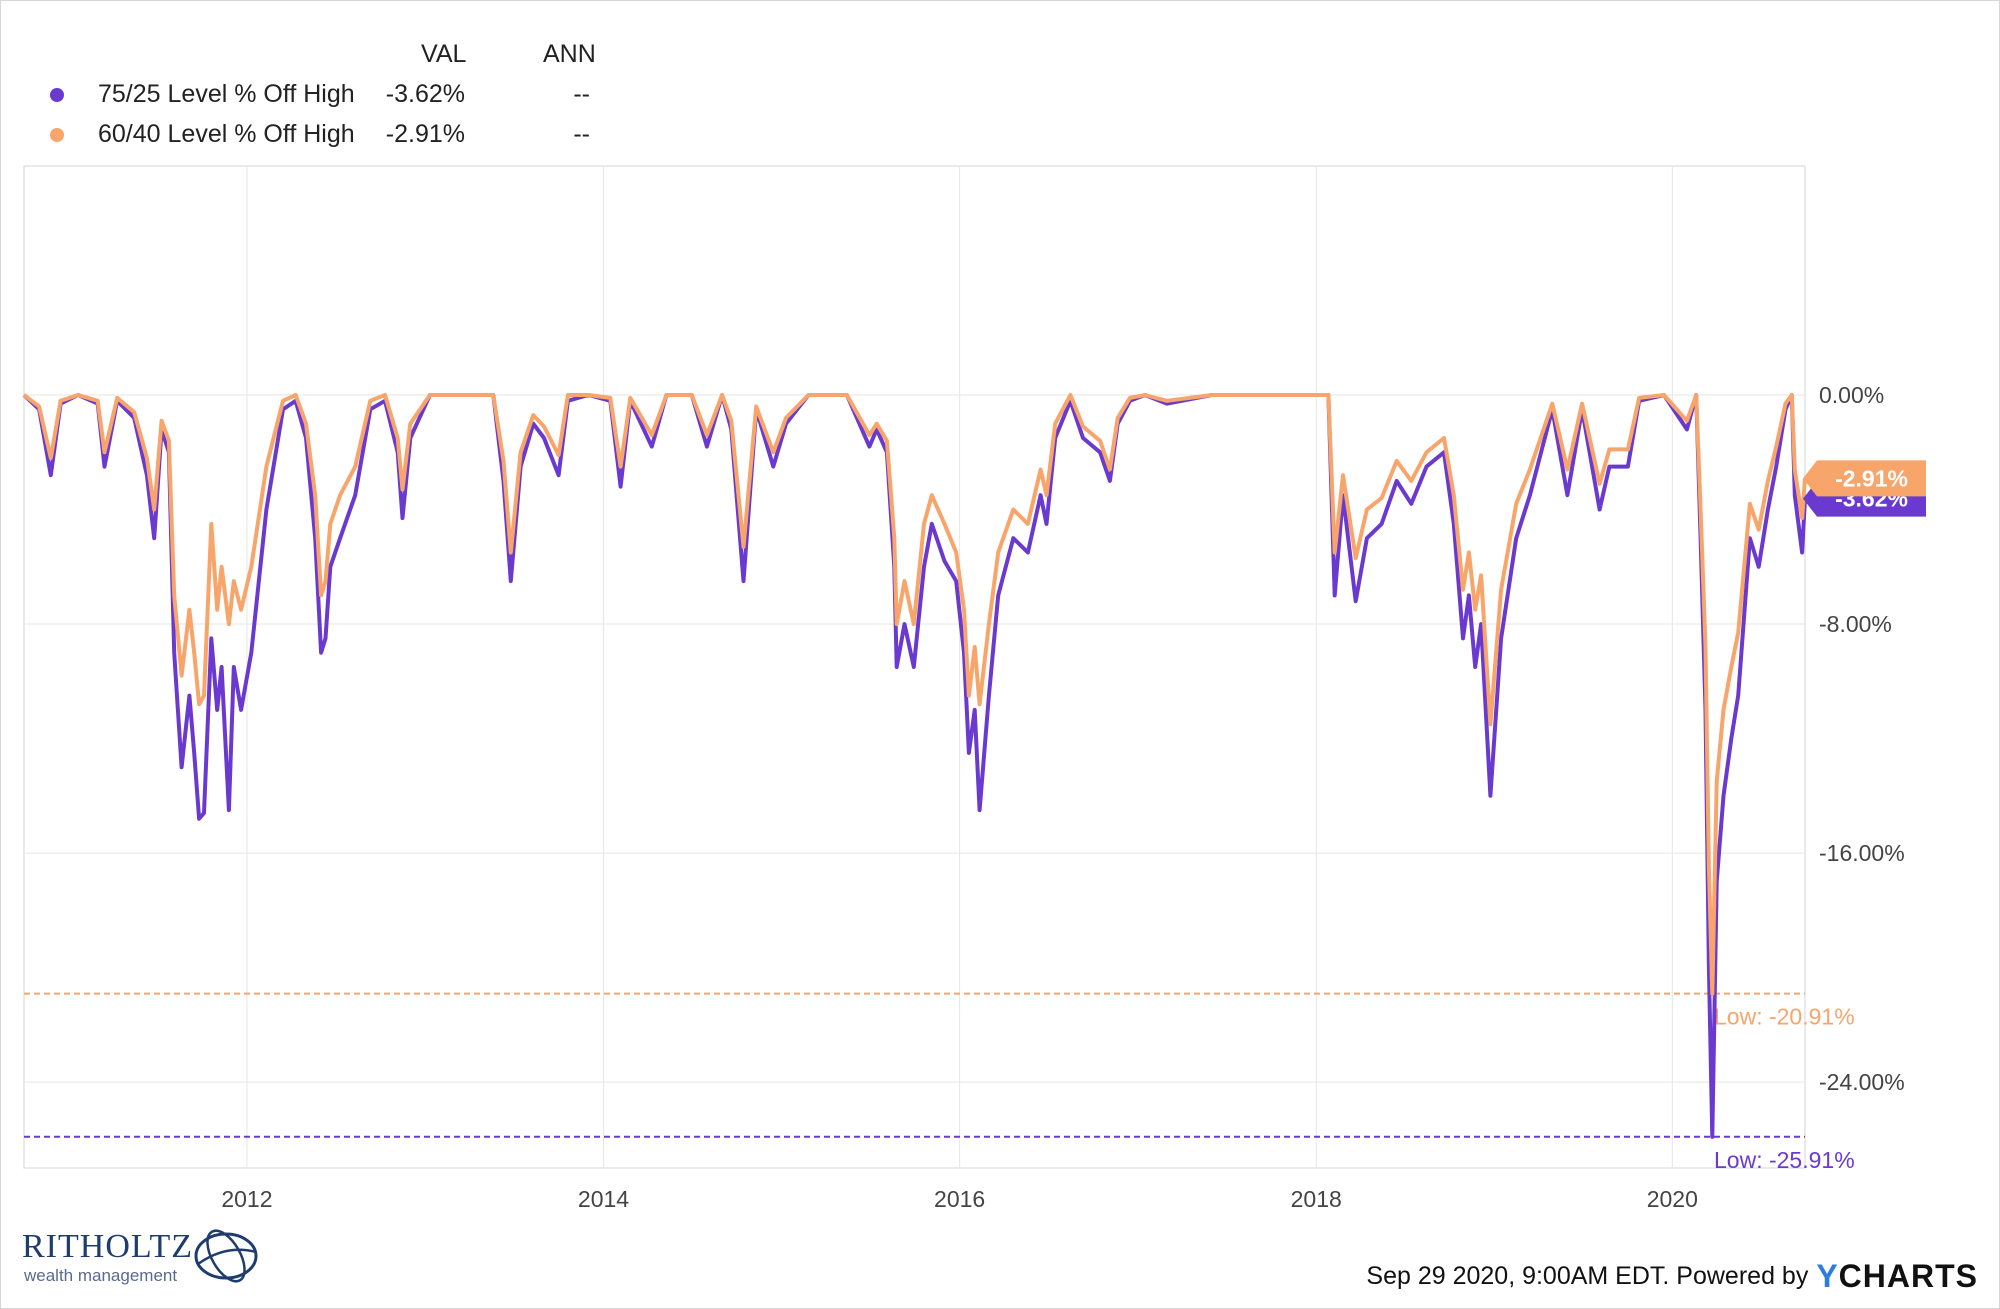 The image size is (2000, 1309). Describe the element at coordinates (108, 1246) in the screenshot. I see `logo-name: RITHOLTZ` at that location.